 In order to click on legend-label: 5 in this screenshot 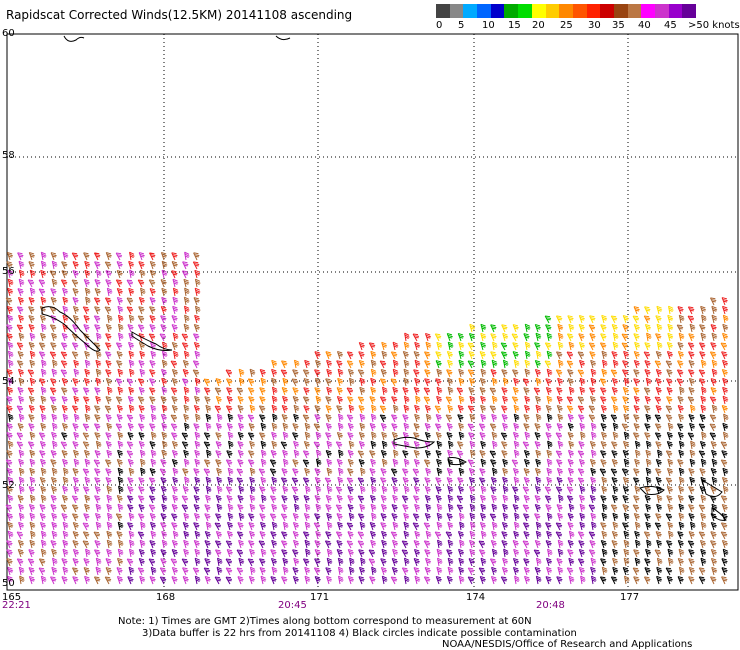, I will do `click(461, 25)`.